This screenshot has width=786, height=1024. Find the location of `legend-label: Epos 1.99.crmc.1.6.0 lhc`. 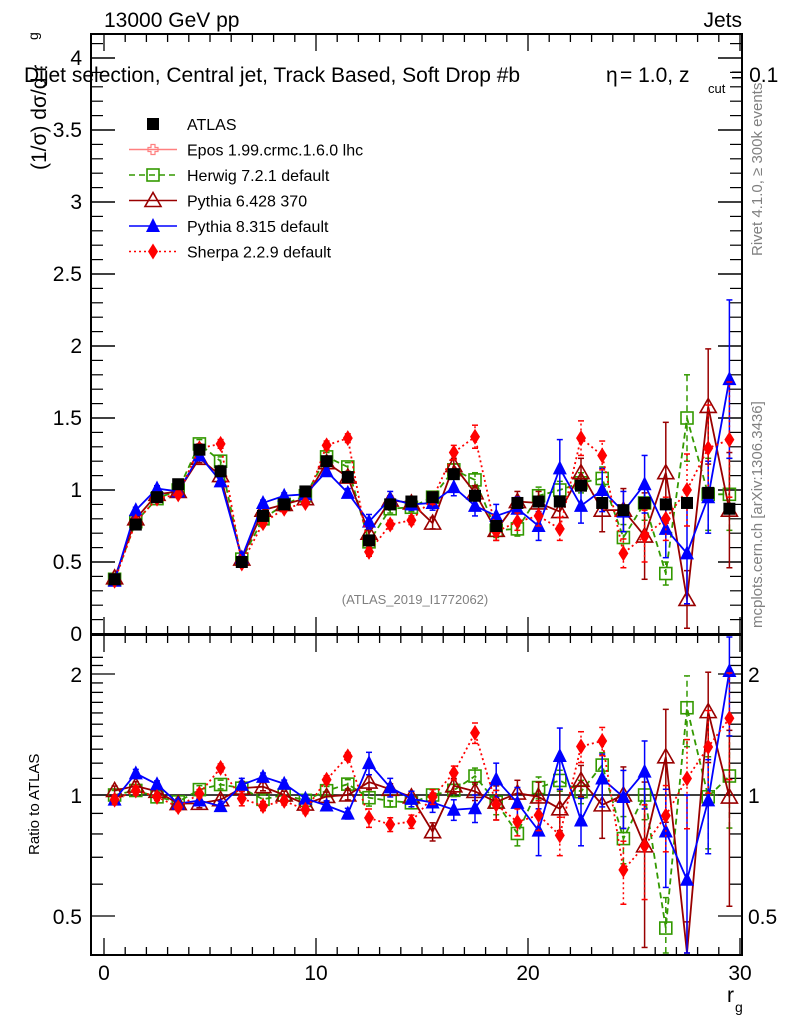

legend-label: Epos 1.99.crmc.1.6.0 lhc is located at coordinates (275, 151).